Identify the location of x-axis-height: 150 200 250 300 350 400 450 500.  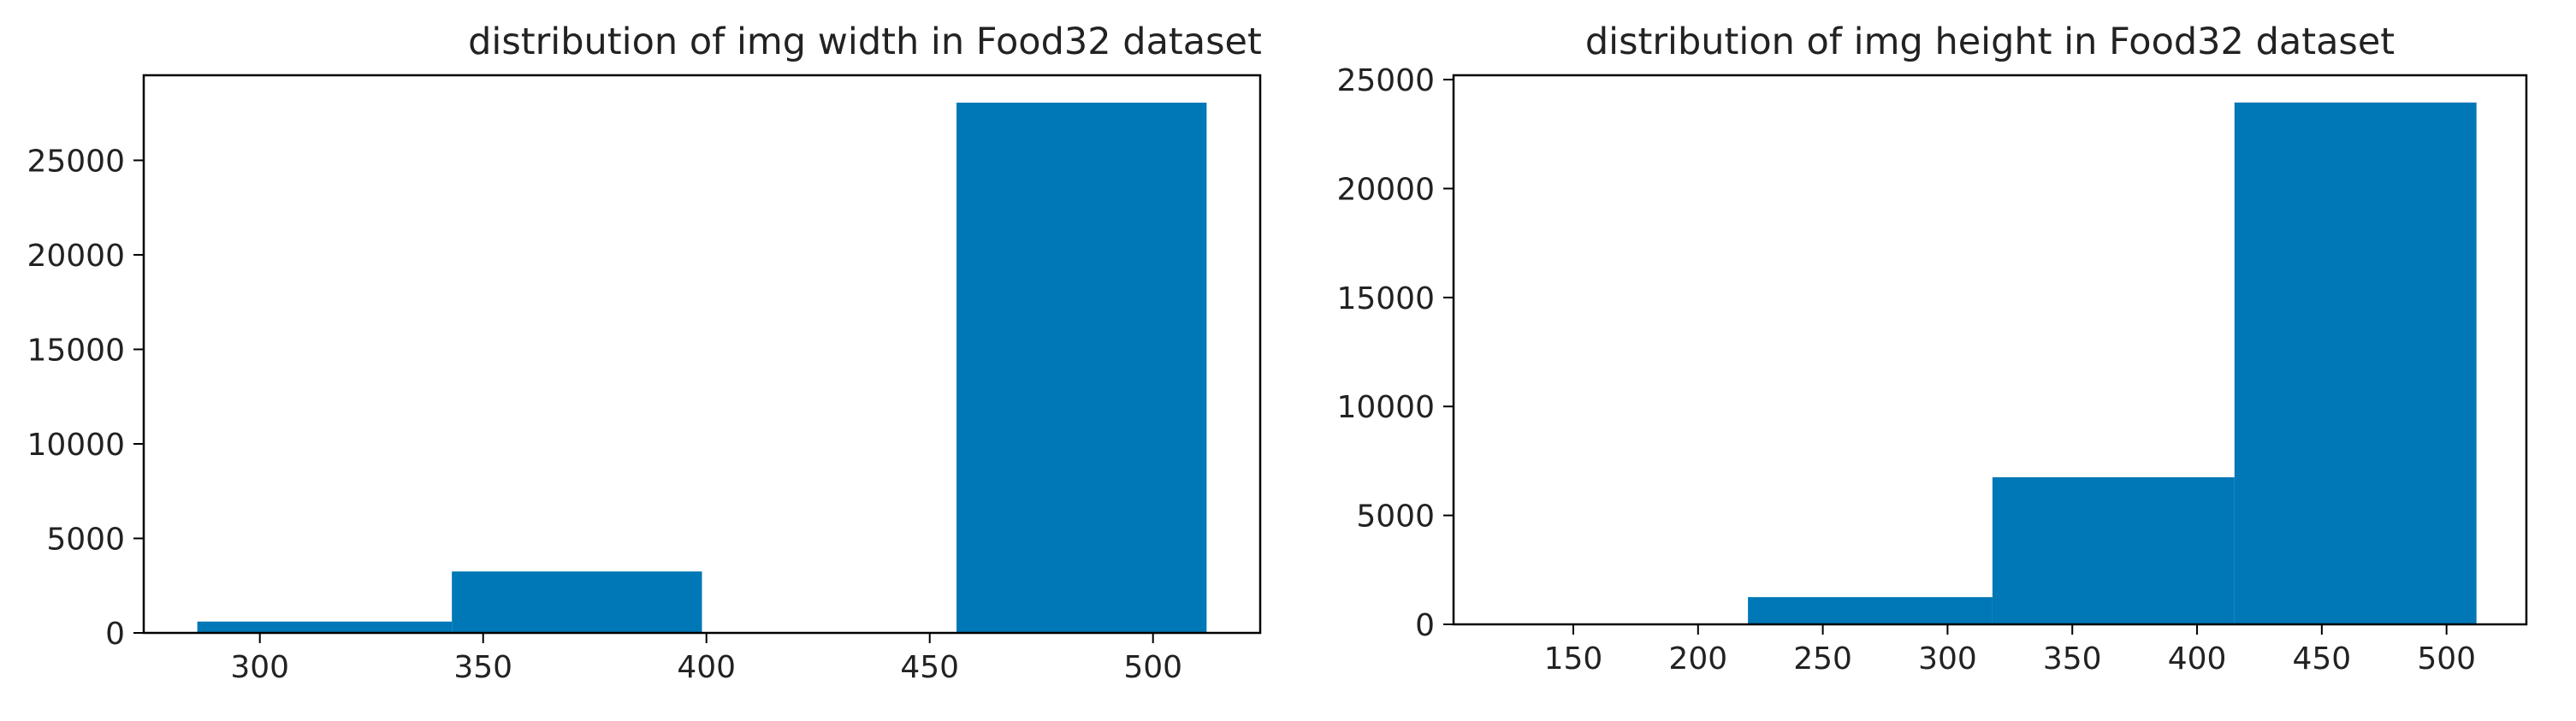
(2010, 650).